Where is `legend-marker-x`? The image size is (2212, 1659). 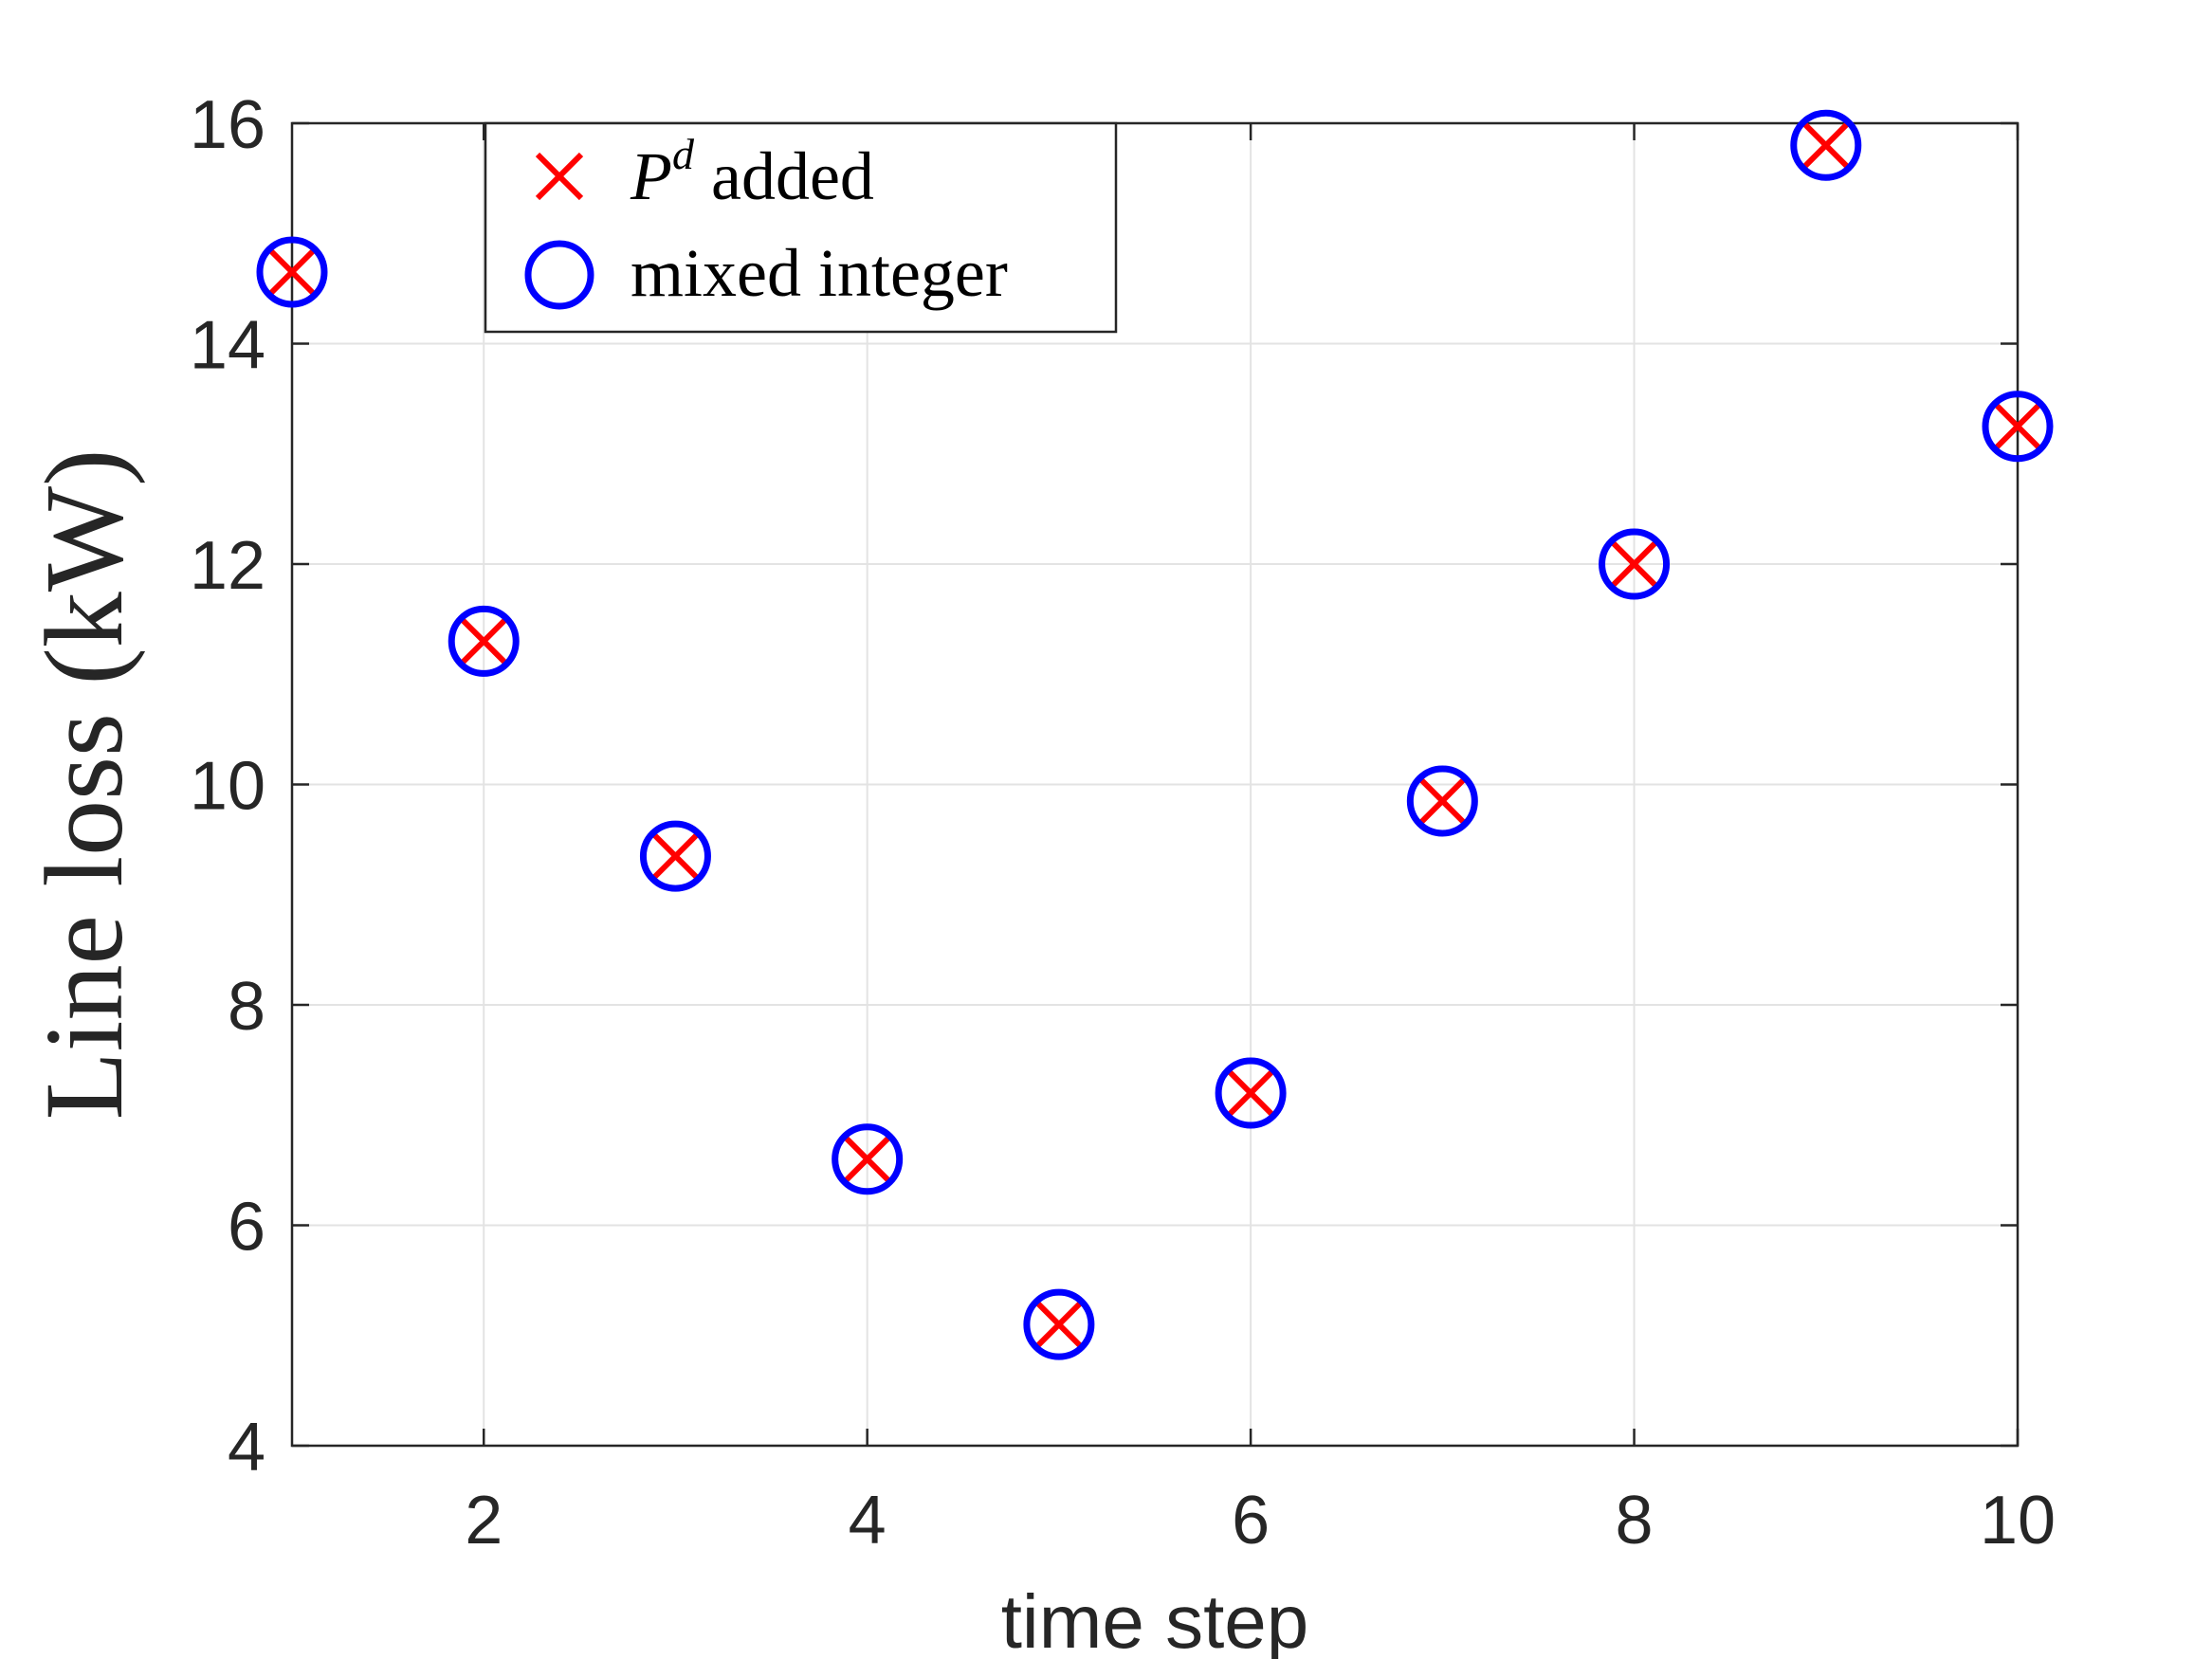
legend-marker-x is located at coordinates (559, 176).